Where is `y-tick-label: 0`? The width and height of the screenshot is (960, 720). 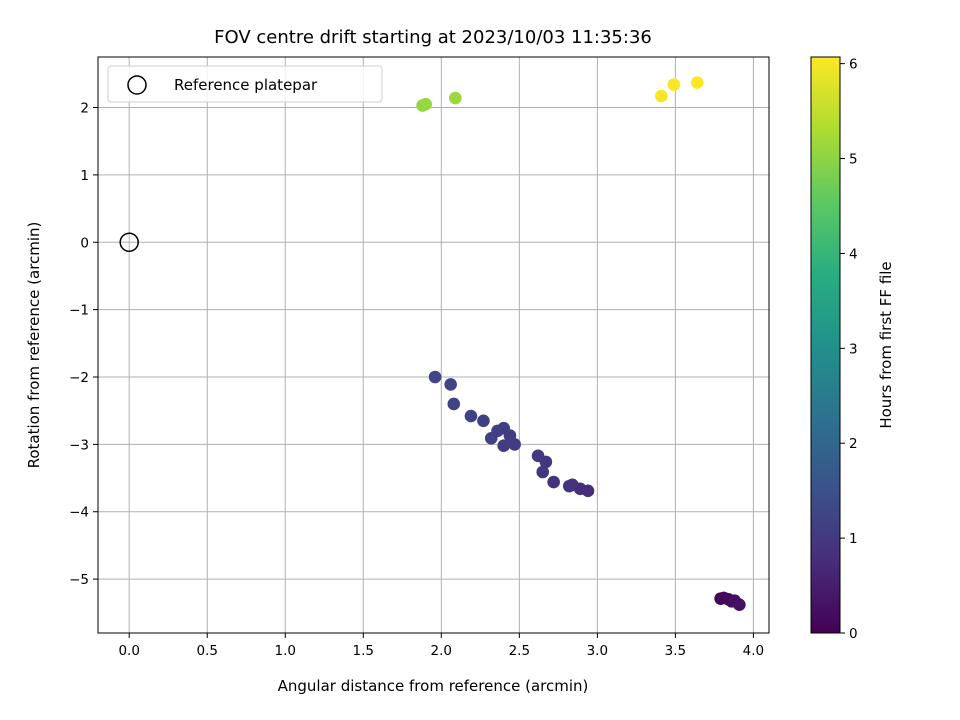 y-tick-label: 0 is located at coordinates (84, 243).